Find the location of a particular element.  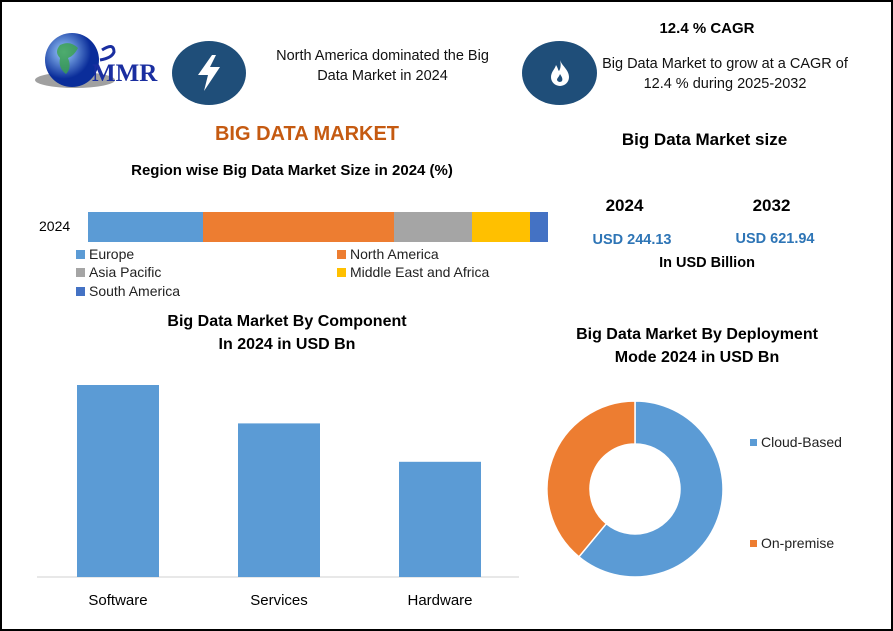

unit-label: In USD Billion is located at coordinates (707, 263).